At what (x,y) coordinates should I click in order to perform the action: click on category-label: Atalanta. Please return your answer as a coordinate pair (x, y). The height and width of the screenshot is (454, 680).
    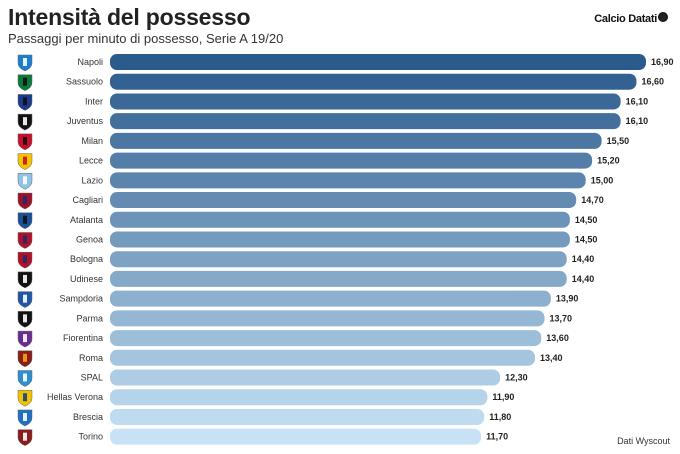
    Looking at the image, I should click on (86, 220).